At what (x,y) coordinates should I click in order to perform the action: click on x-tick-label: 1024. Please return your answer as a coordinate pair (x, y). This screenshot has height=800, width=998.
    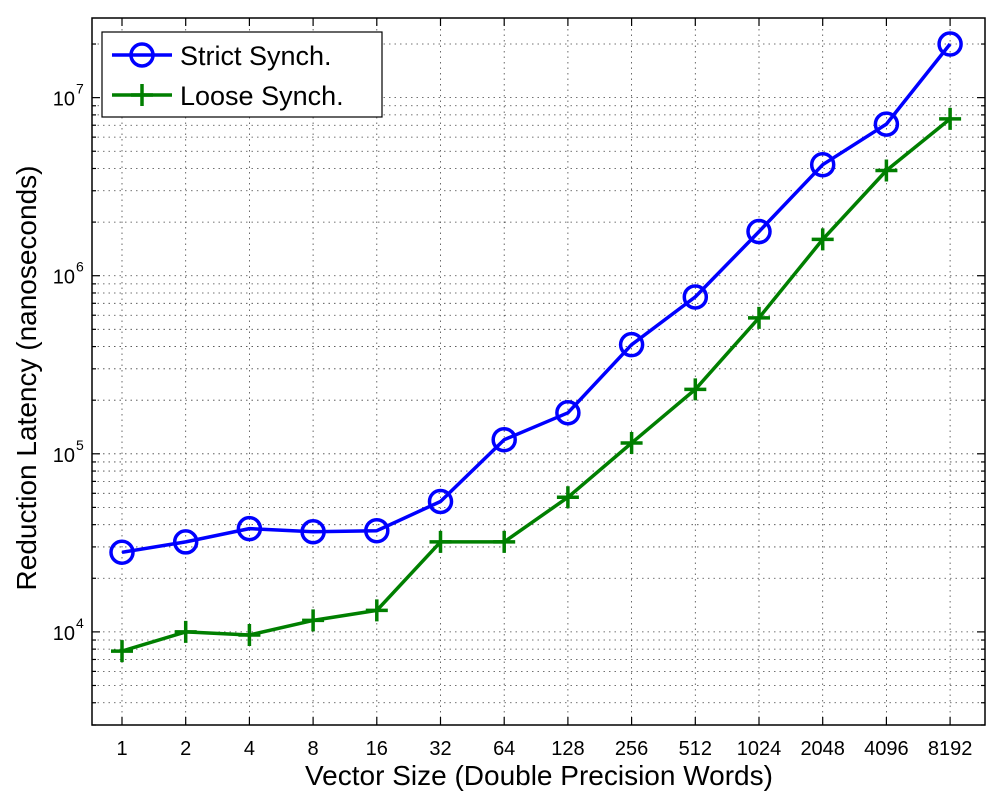
    Looking at the image, I should click on (759, 749).